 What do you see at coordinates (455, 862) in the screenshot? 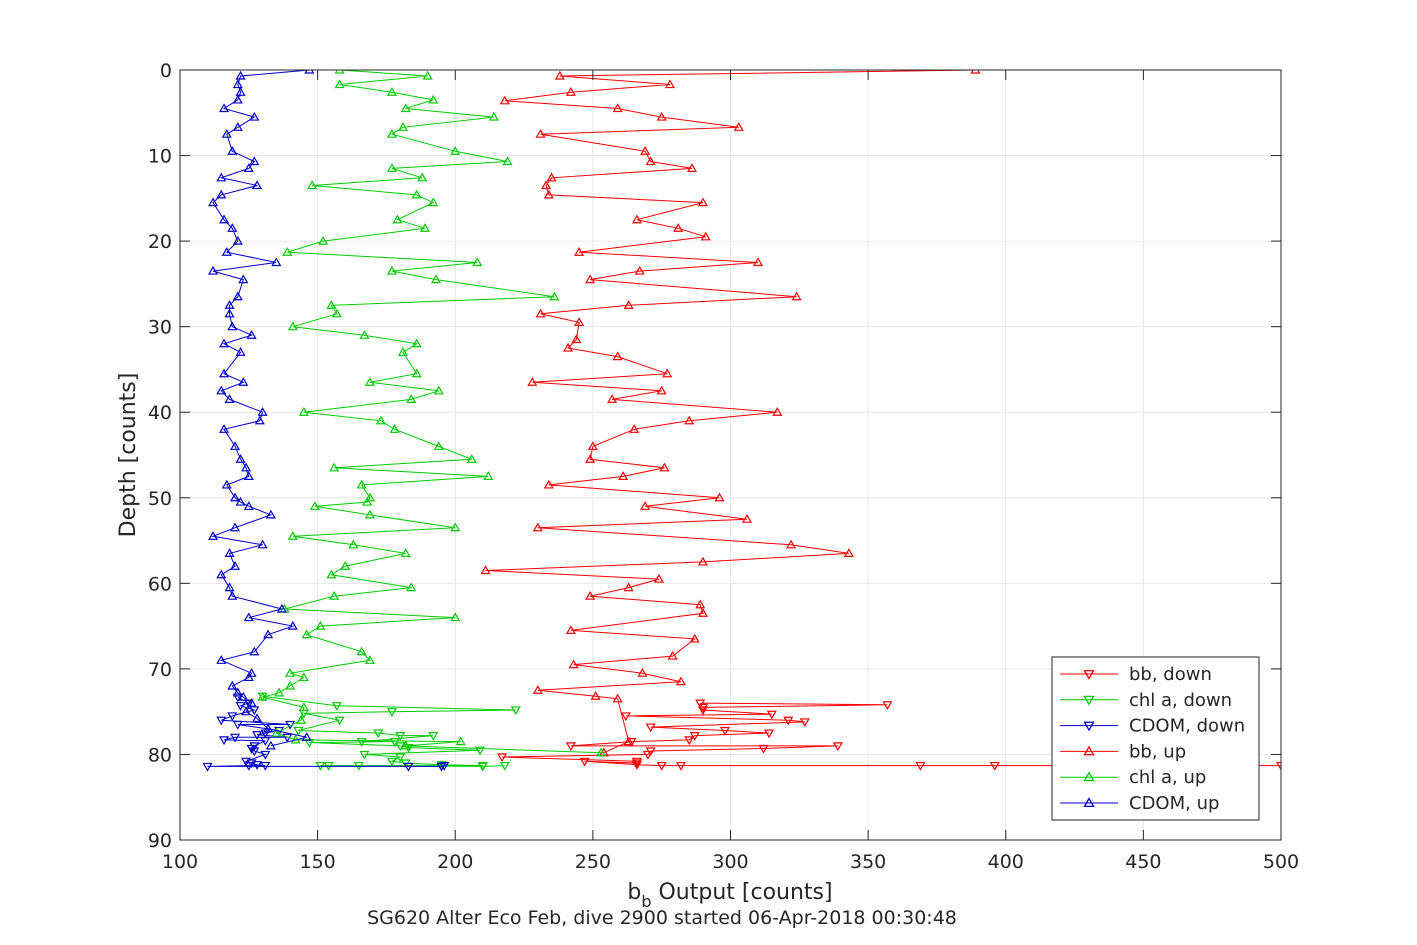
I see `x-tick-label: 200` at bounding box center [455, 862].